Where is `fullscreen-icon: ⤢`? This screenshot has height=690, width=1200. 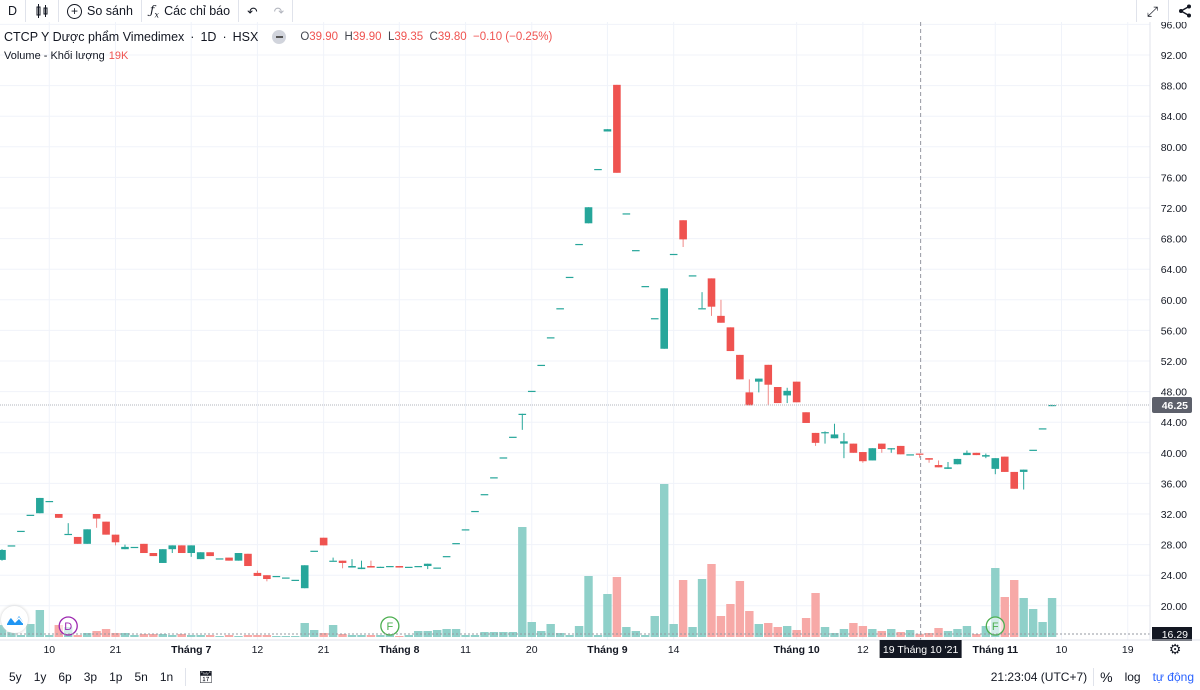
fullscreen-icon: ⤢ is located at coordinates (1152, 11).